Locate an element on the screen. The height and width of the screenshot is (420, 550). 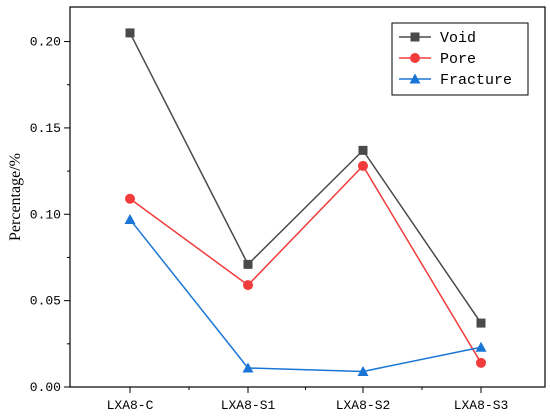
legend-item-pore: Pore is located at coordinates (437, 59).